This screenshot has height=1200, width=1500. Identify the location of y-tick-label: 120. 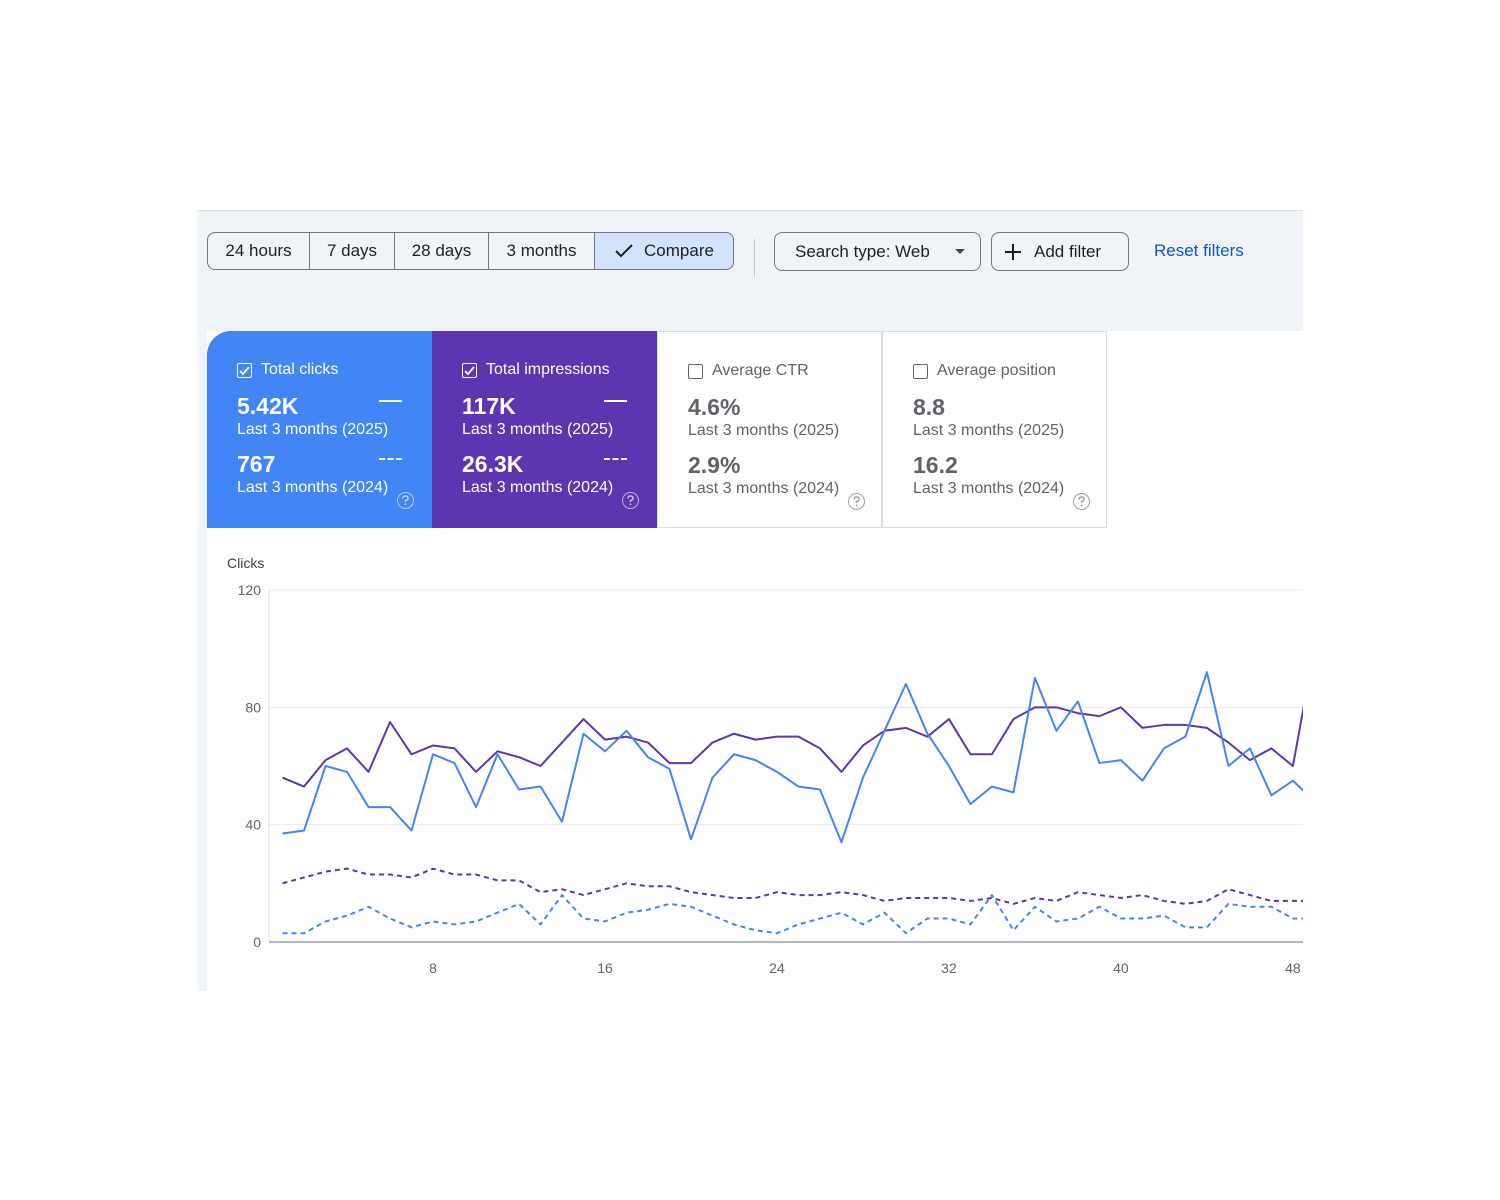
(250, 590).